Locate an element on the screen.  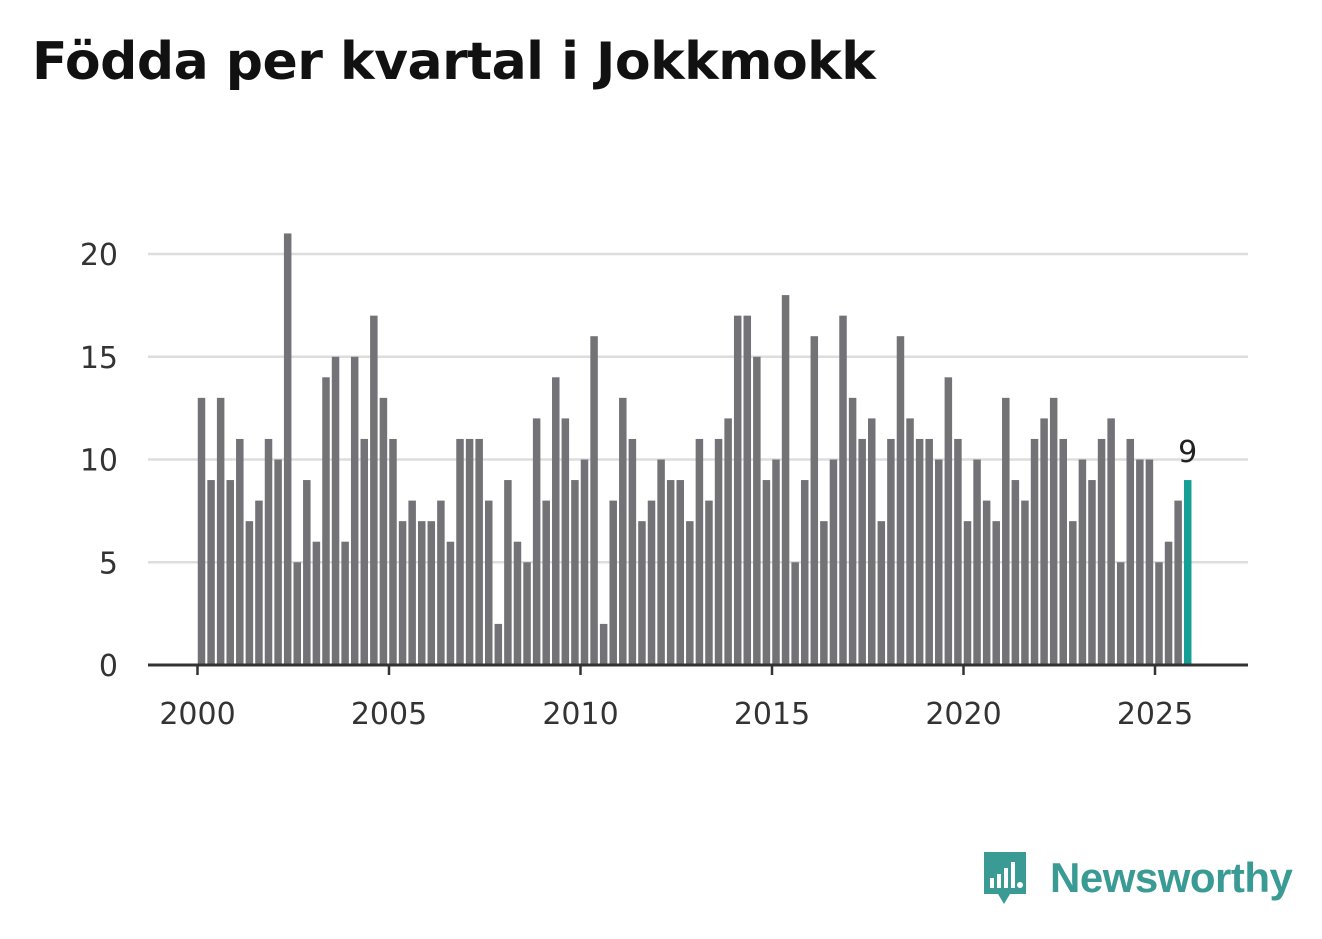
x-tick-label: 2020 is located at coordinates (963, 714).